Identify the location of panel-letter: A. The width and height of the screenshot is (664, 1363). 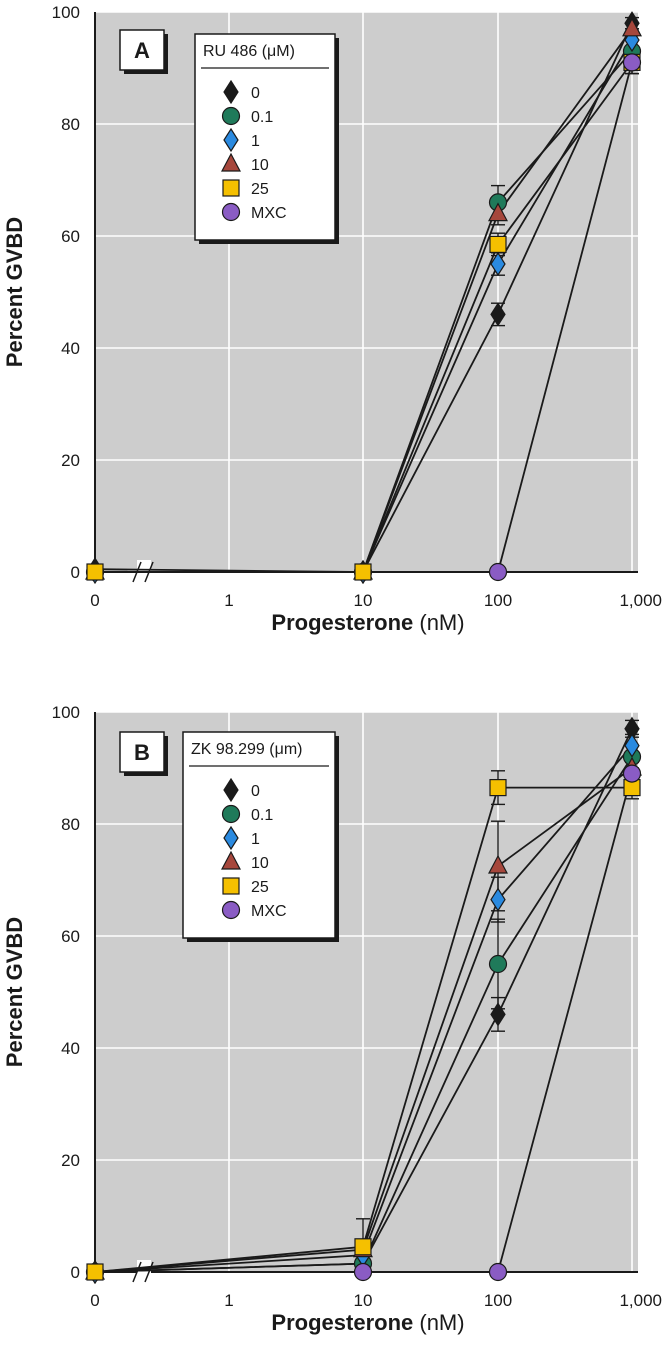
(142, 50).